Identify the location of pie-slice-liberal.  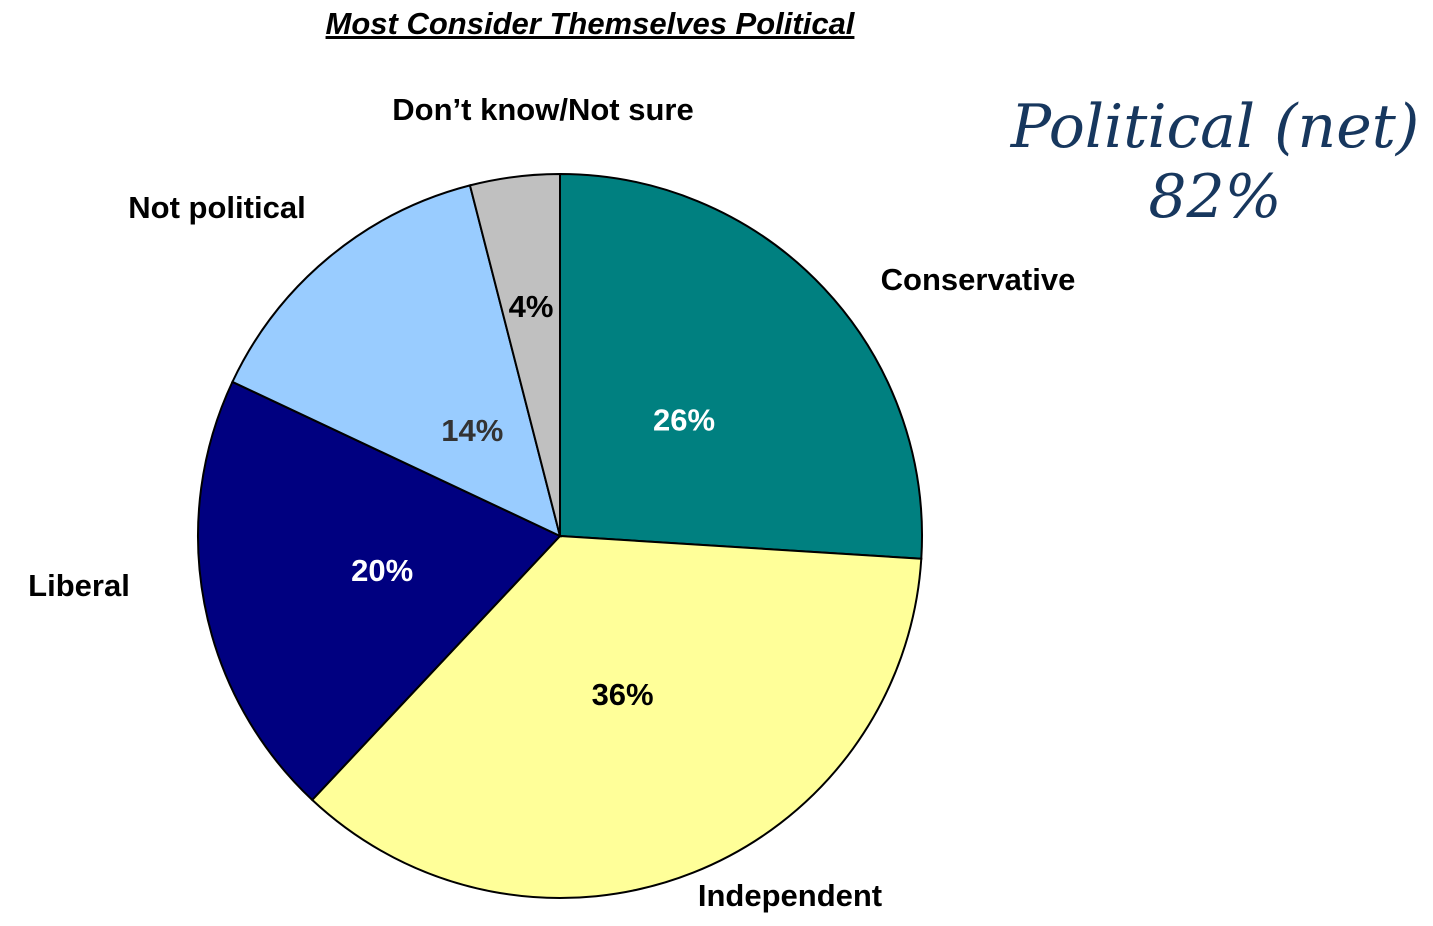
(379, 591).